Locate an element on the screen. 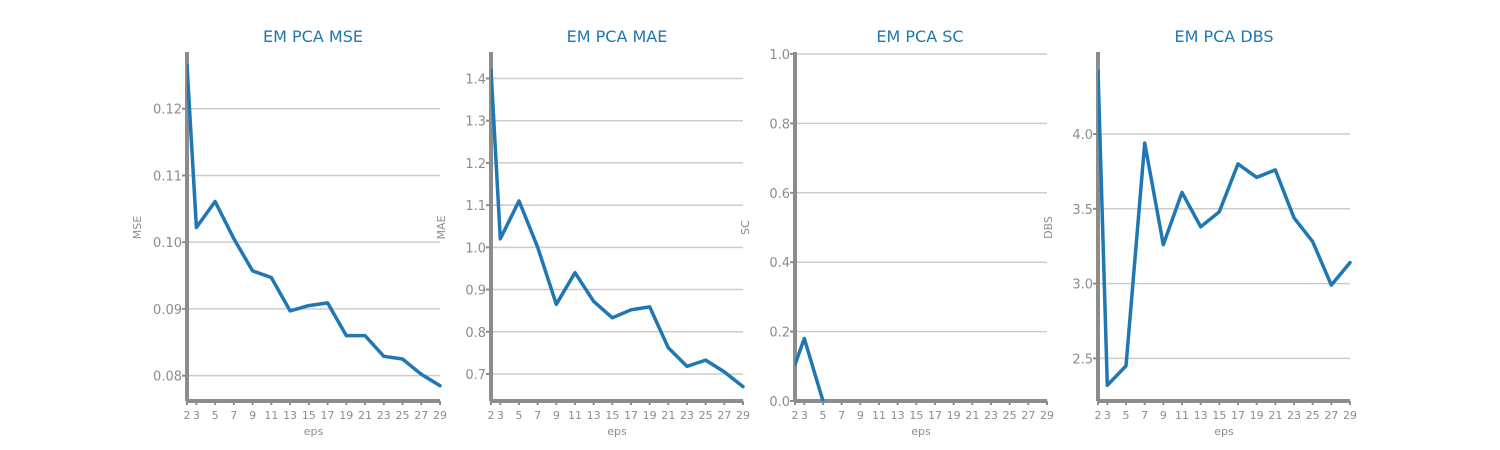 The image size is (1500, 450). y-tick-label: 0.11 is located at coordinates (167, 176).